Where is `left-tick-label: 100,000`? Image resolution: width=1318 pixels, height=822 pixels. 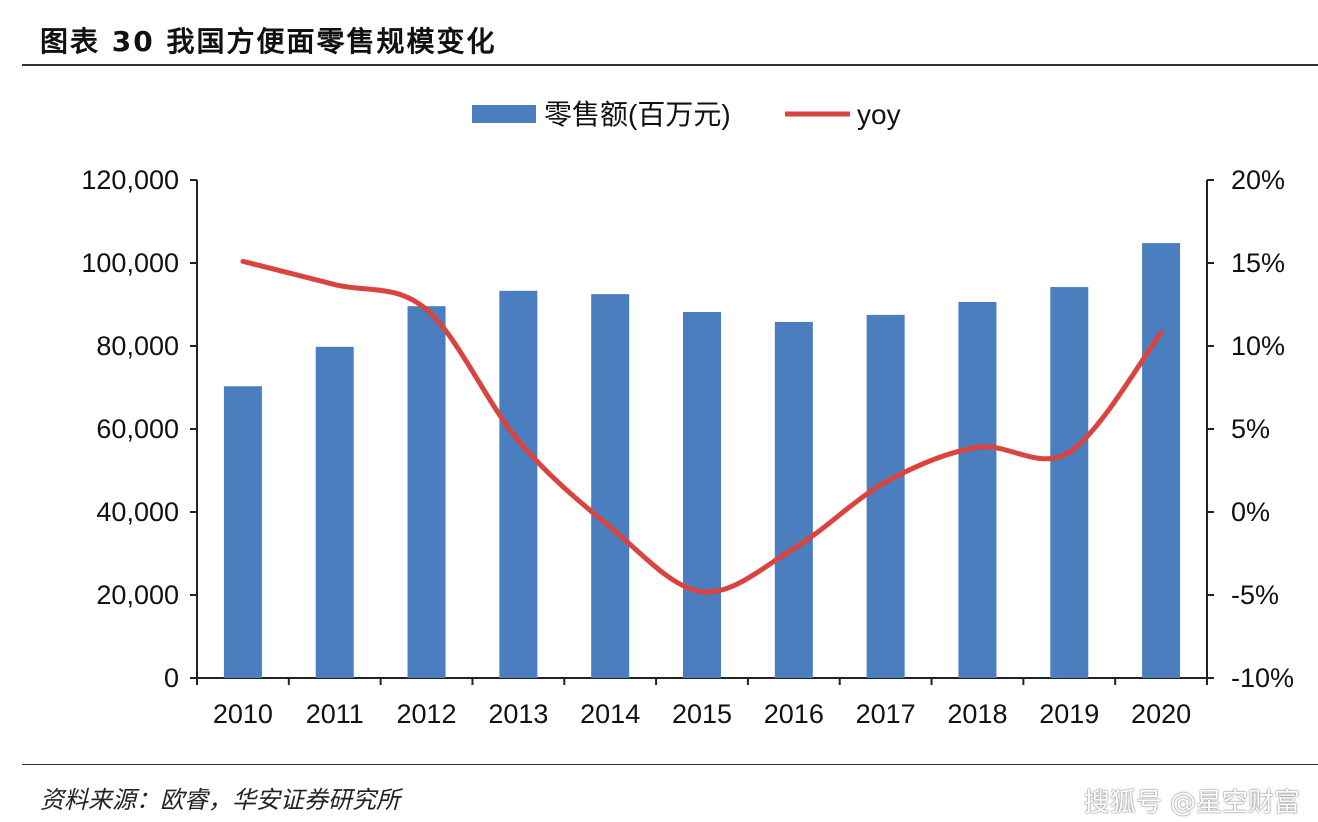
left-tick-label: 100,000 is located at coordinates (130, 263).